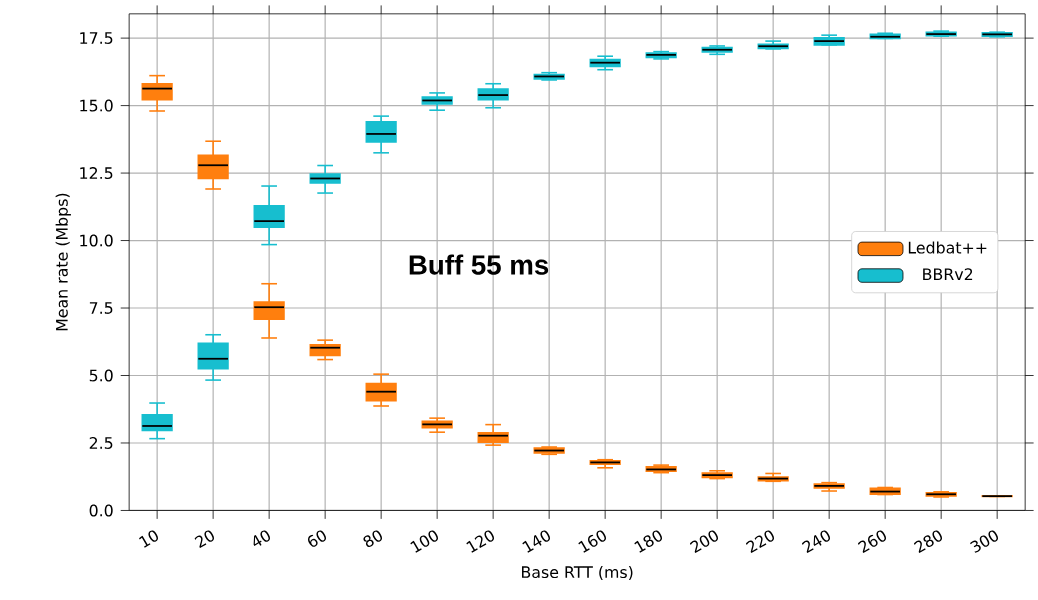 The width and height of the screenshot is (1038, 600). Describe the element at coordinates (704, 542) in the screenshot. I see `x-tick-label: 200` at that location.